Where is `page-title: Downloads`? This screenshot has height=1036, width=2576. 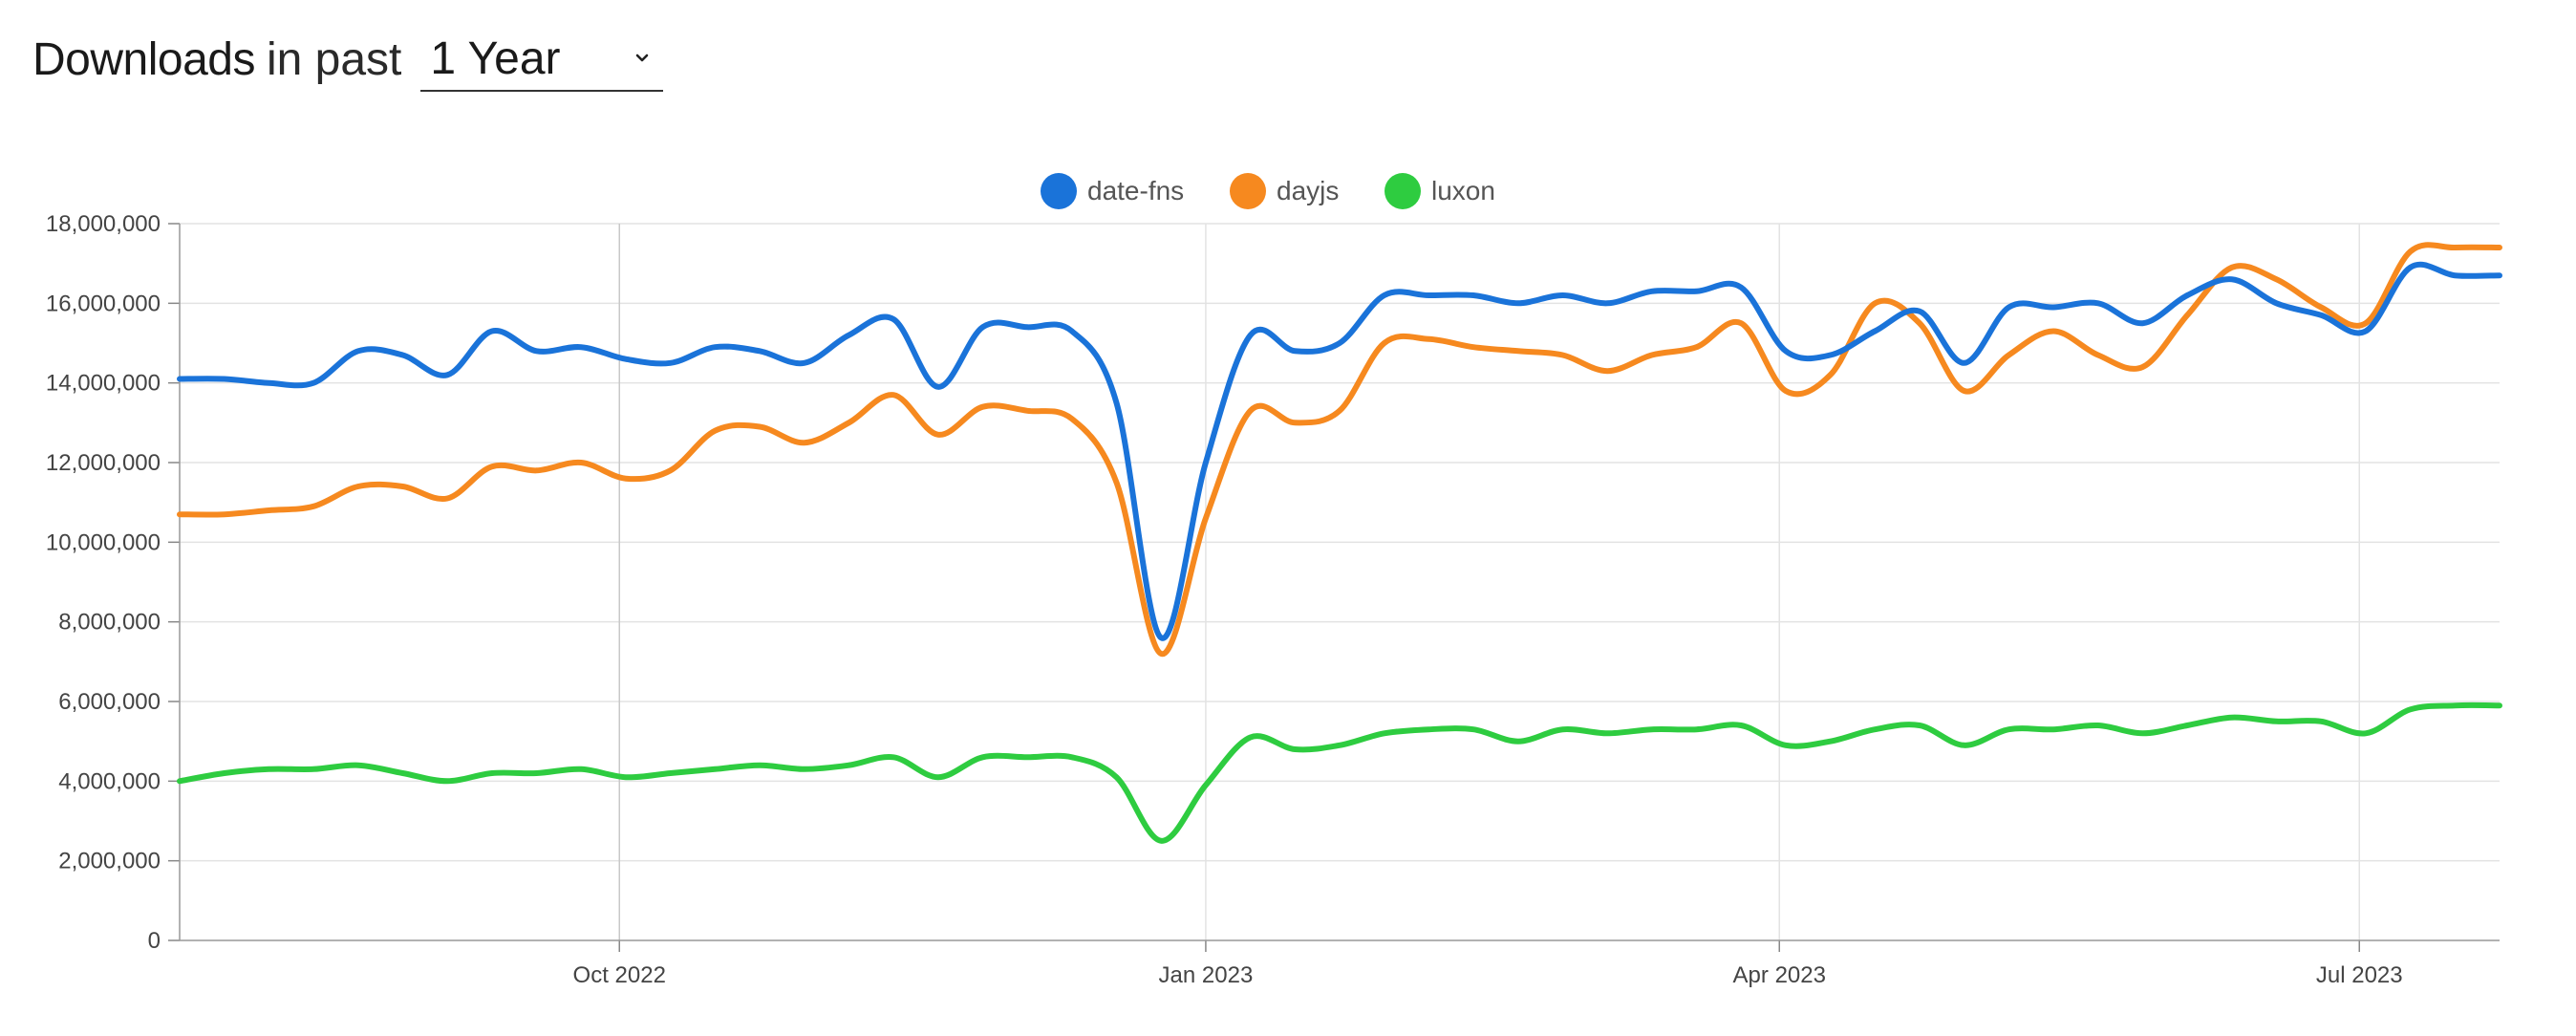
page-title: Downloads is located at coordinates (143, 59).